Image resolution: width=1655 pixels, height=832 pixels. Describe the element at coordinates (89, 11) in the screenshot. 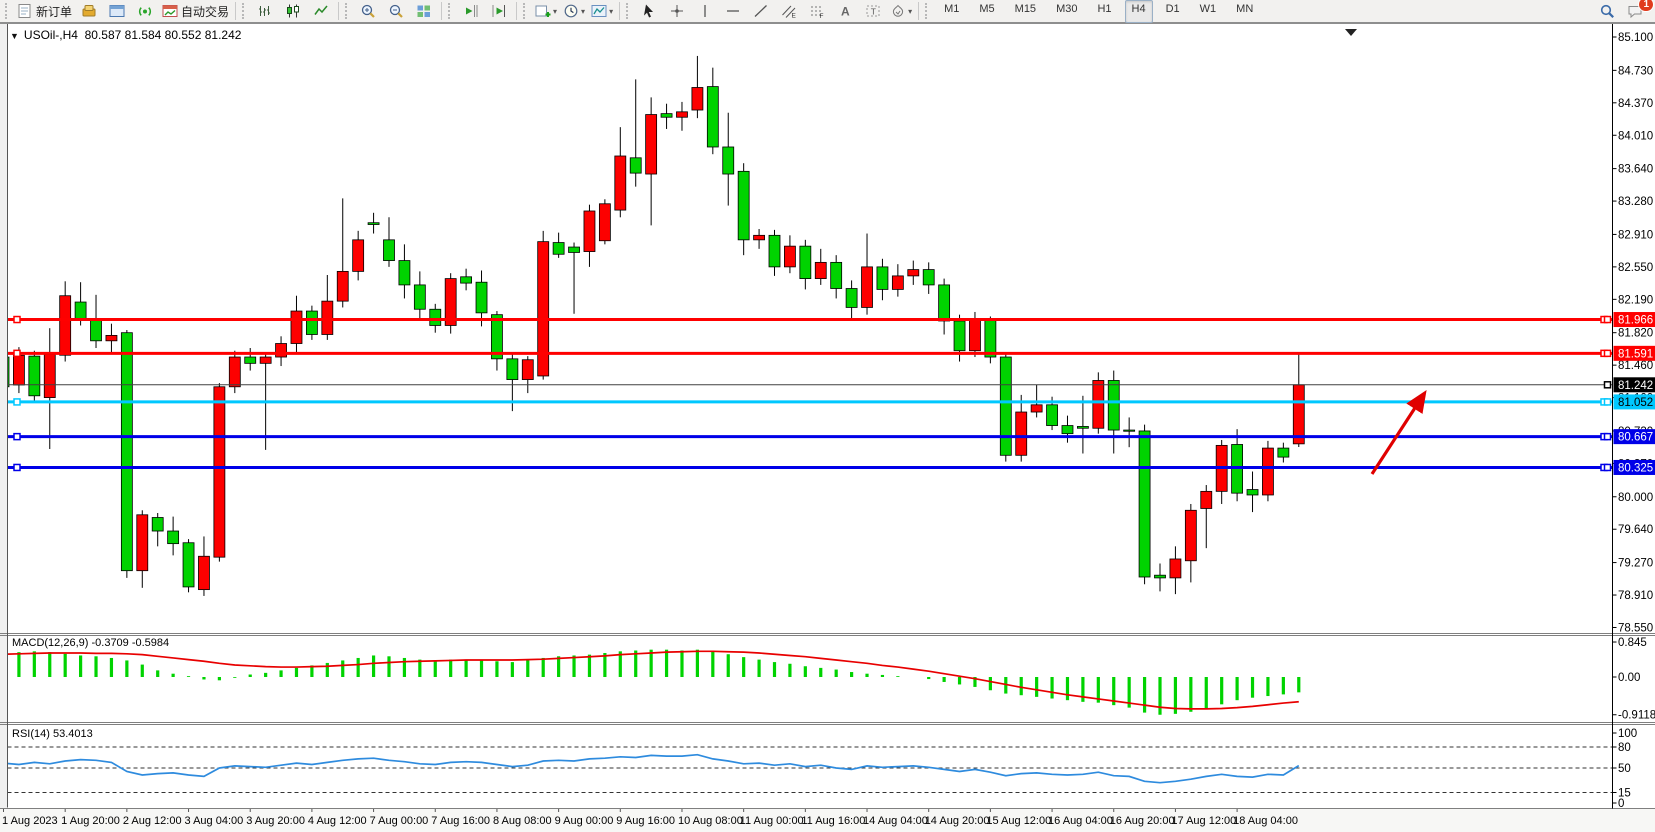

I see `terminal-icon` at that location.